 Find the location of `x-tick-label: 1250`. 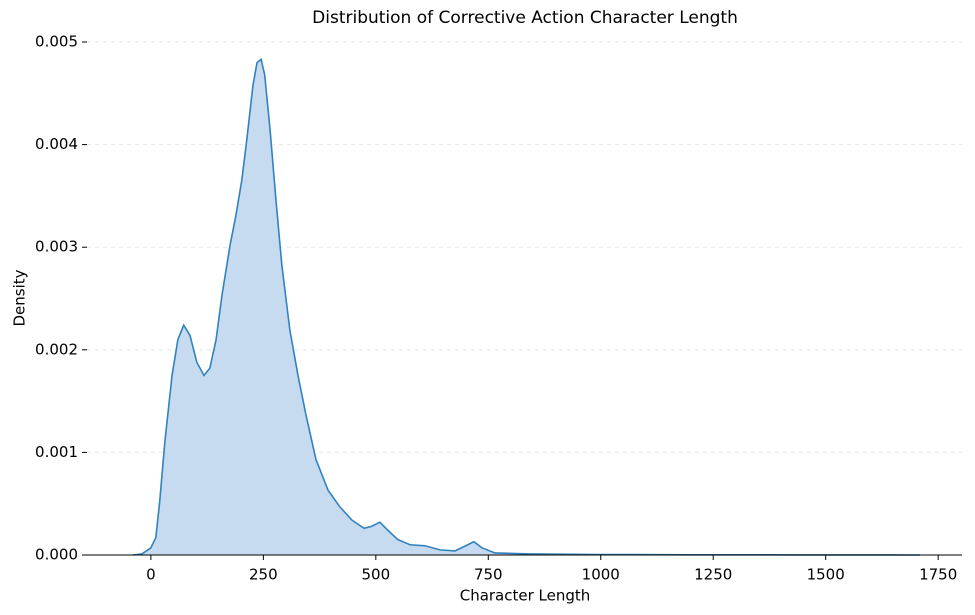

x-tick-label: 1250 is located at coordinates (713, 575).